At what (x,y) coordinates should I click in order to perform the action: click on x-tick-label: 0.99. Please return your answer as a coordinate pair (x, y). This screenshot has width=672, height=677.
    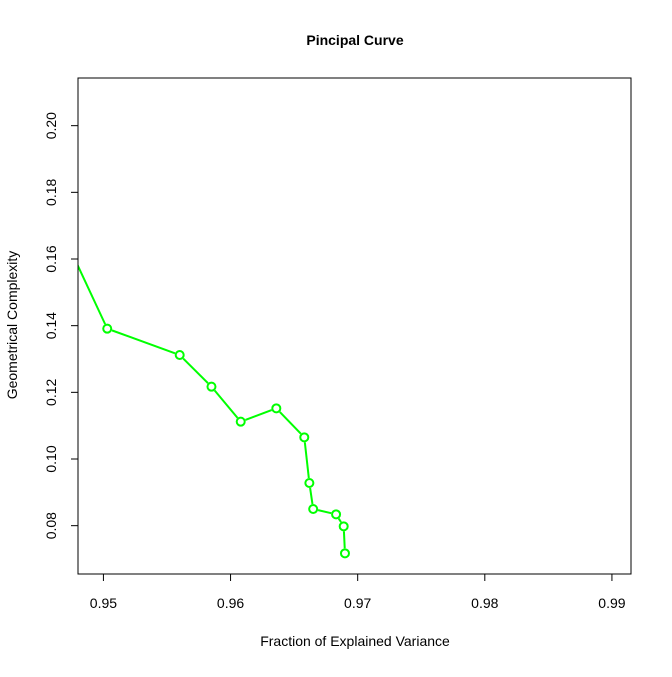
    Looking at the image, I should click on (611, 603).